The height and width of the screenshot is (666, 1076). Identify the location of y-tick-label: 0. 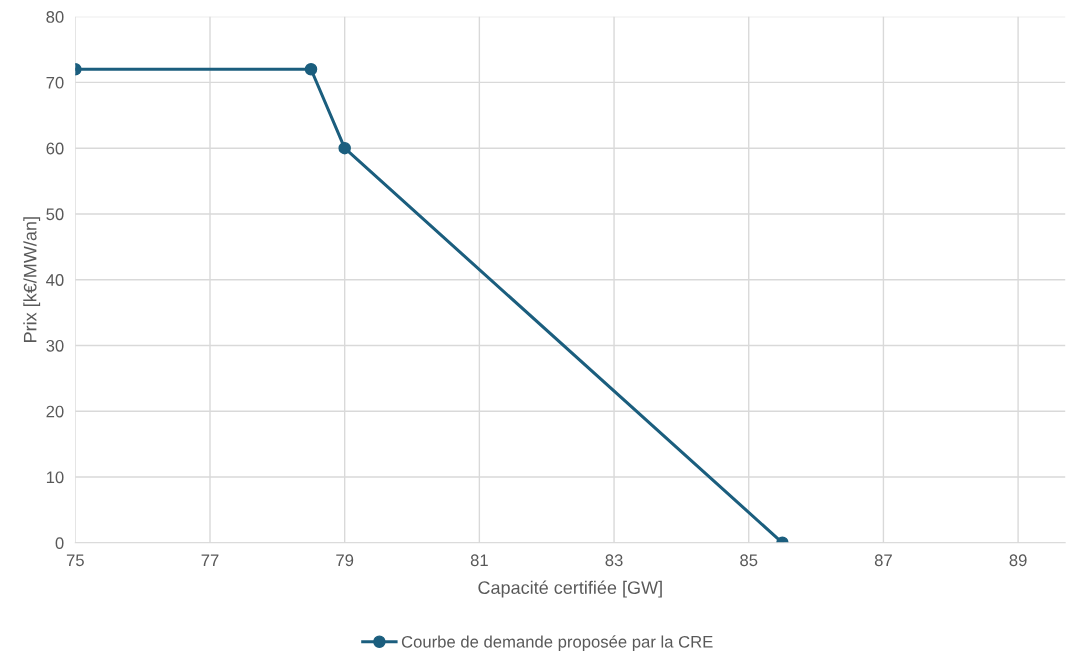
(59, 543).